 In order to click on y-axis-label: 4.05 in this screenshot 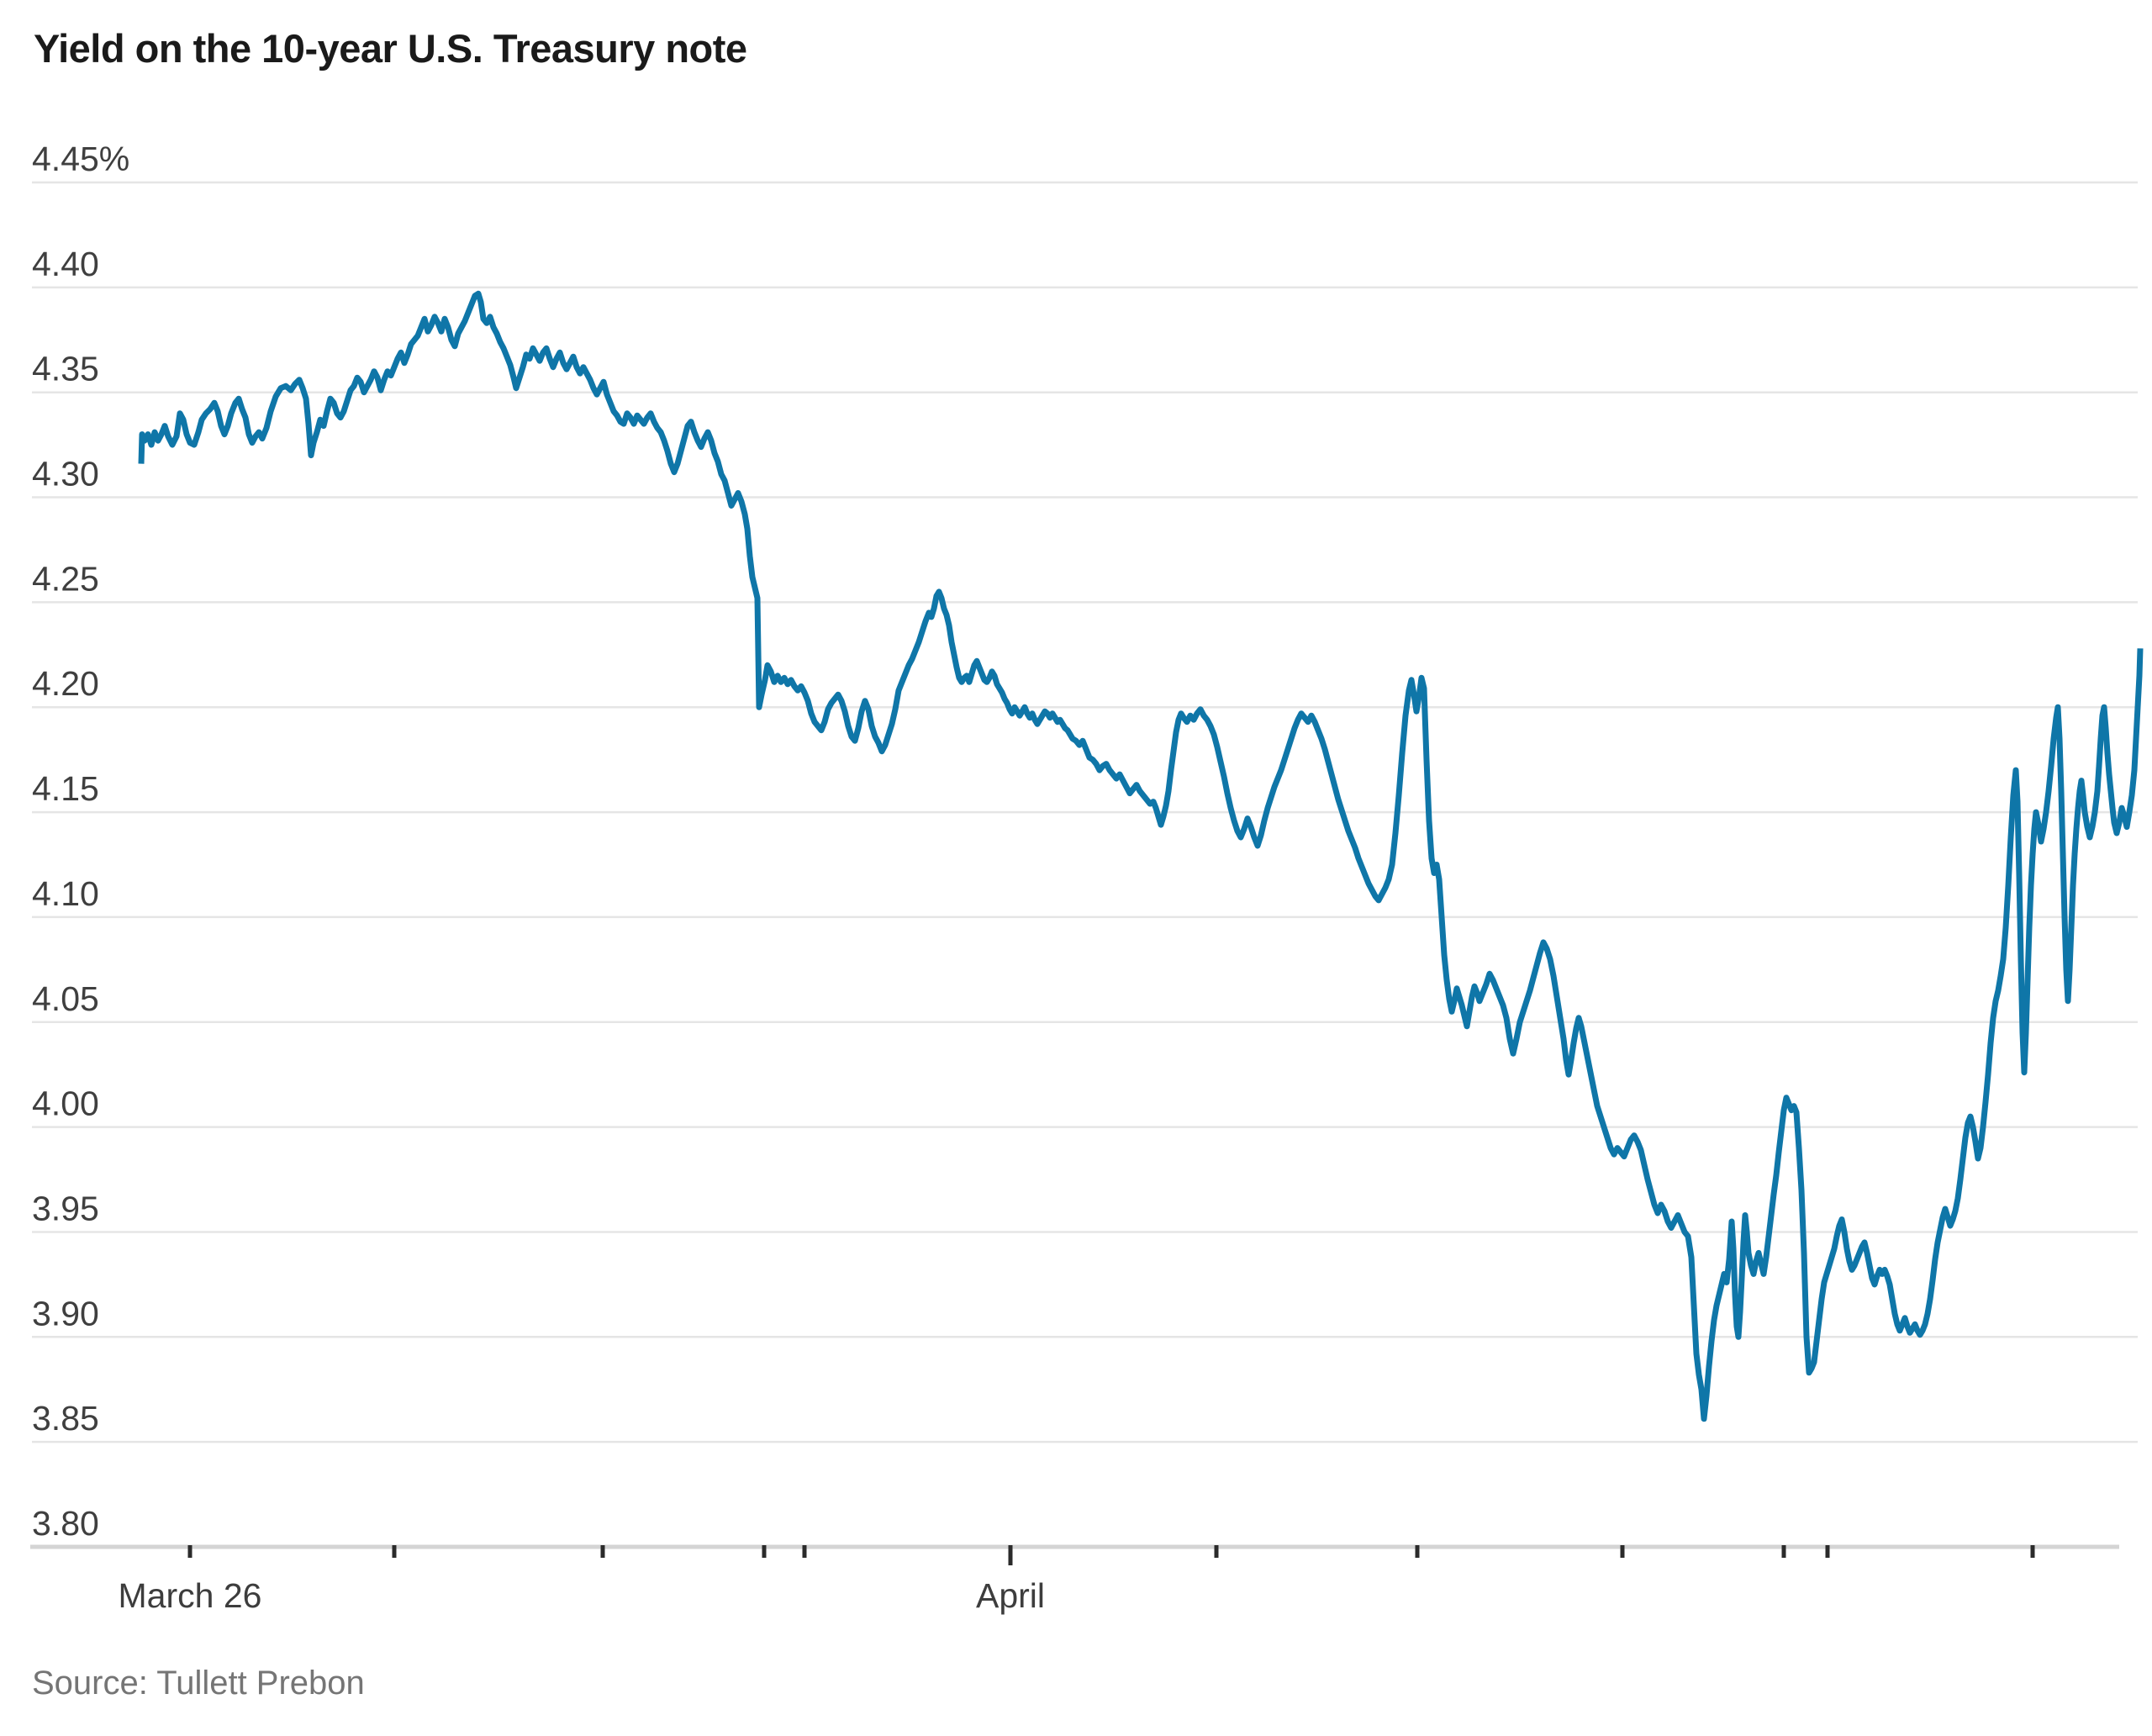, I will do `click(65, 998)`.